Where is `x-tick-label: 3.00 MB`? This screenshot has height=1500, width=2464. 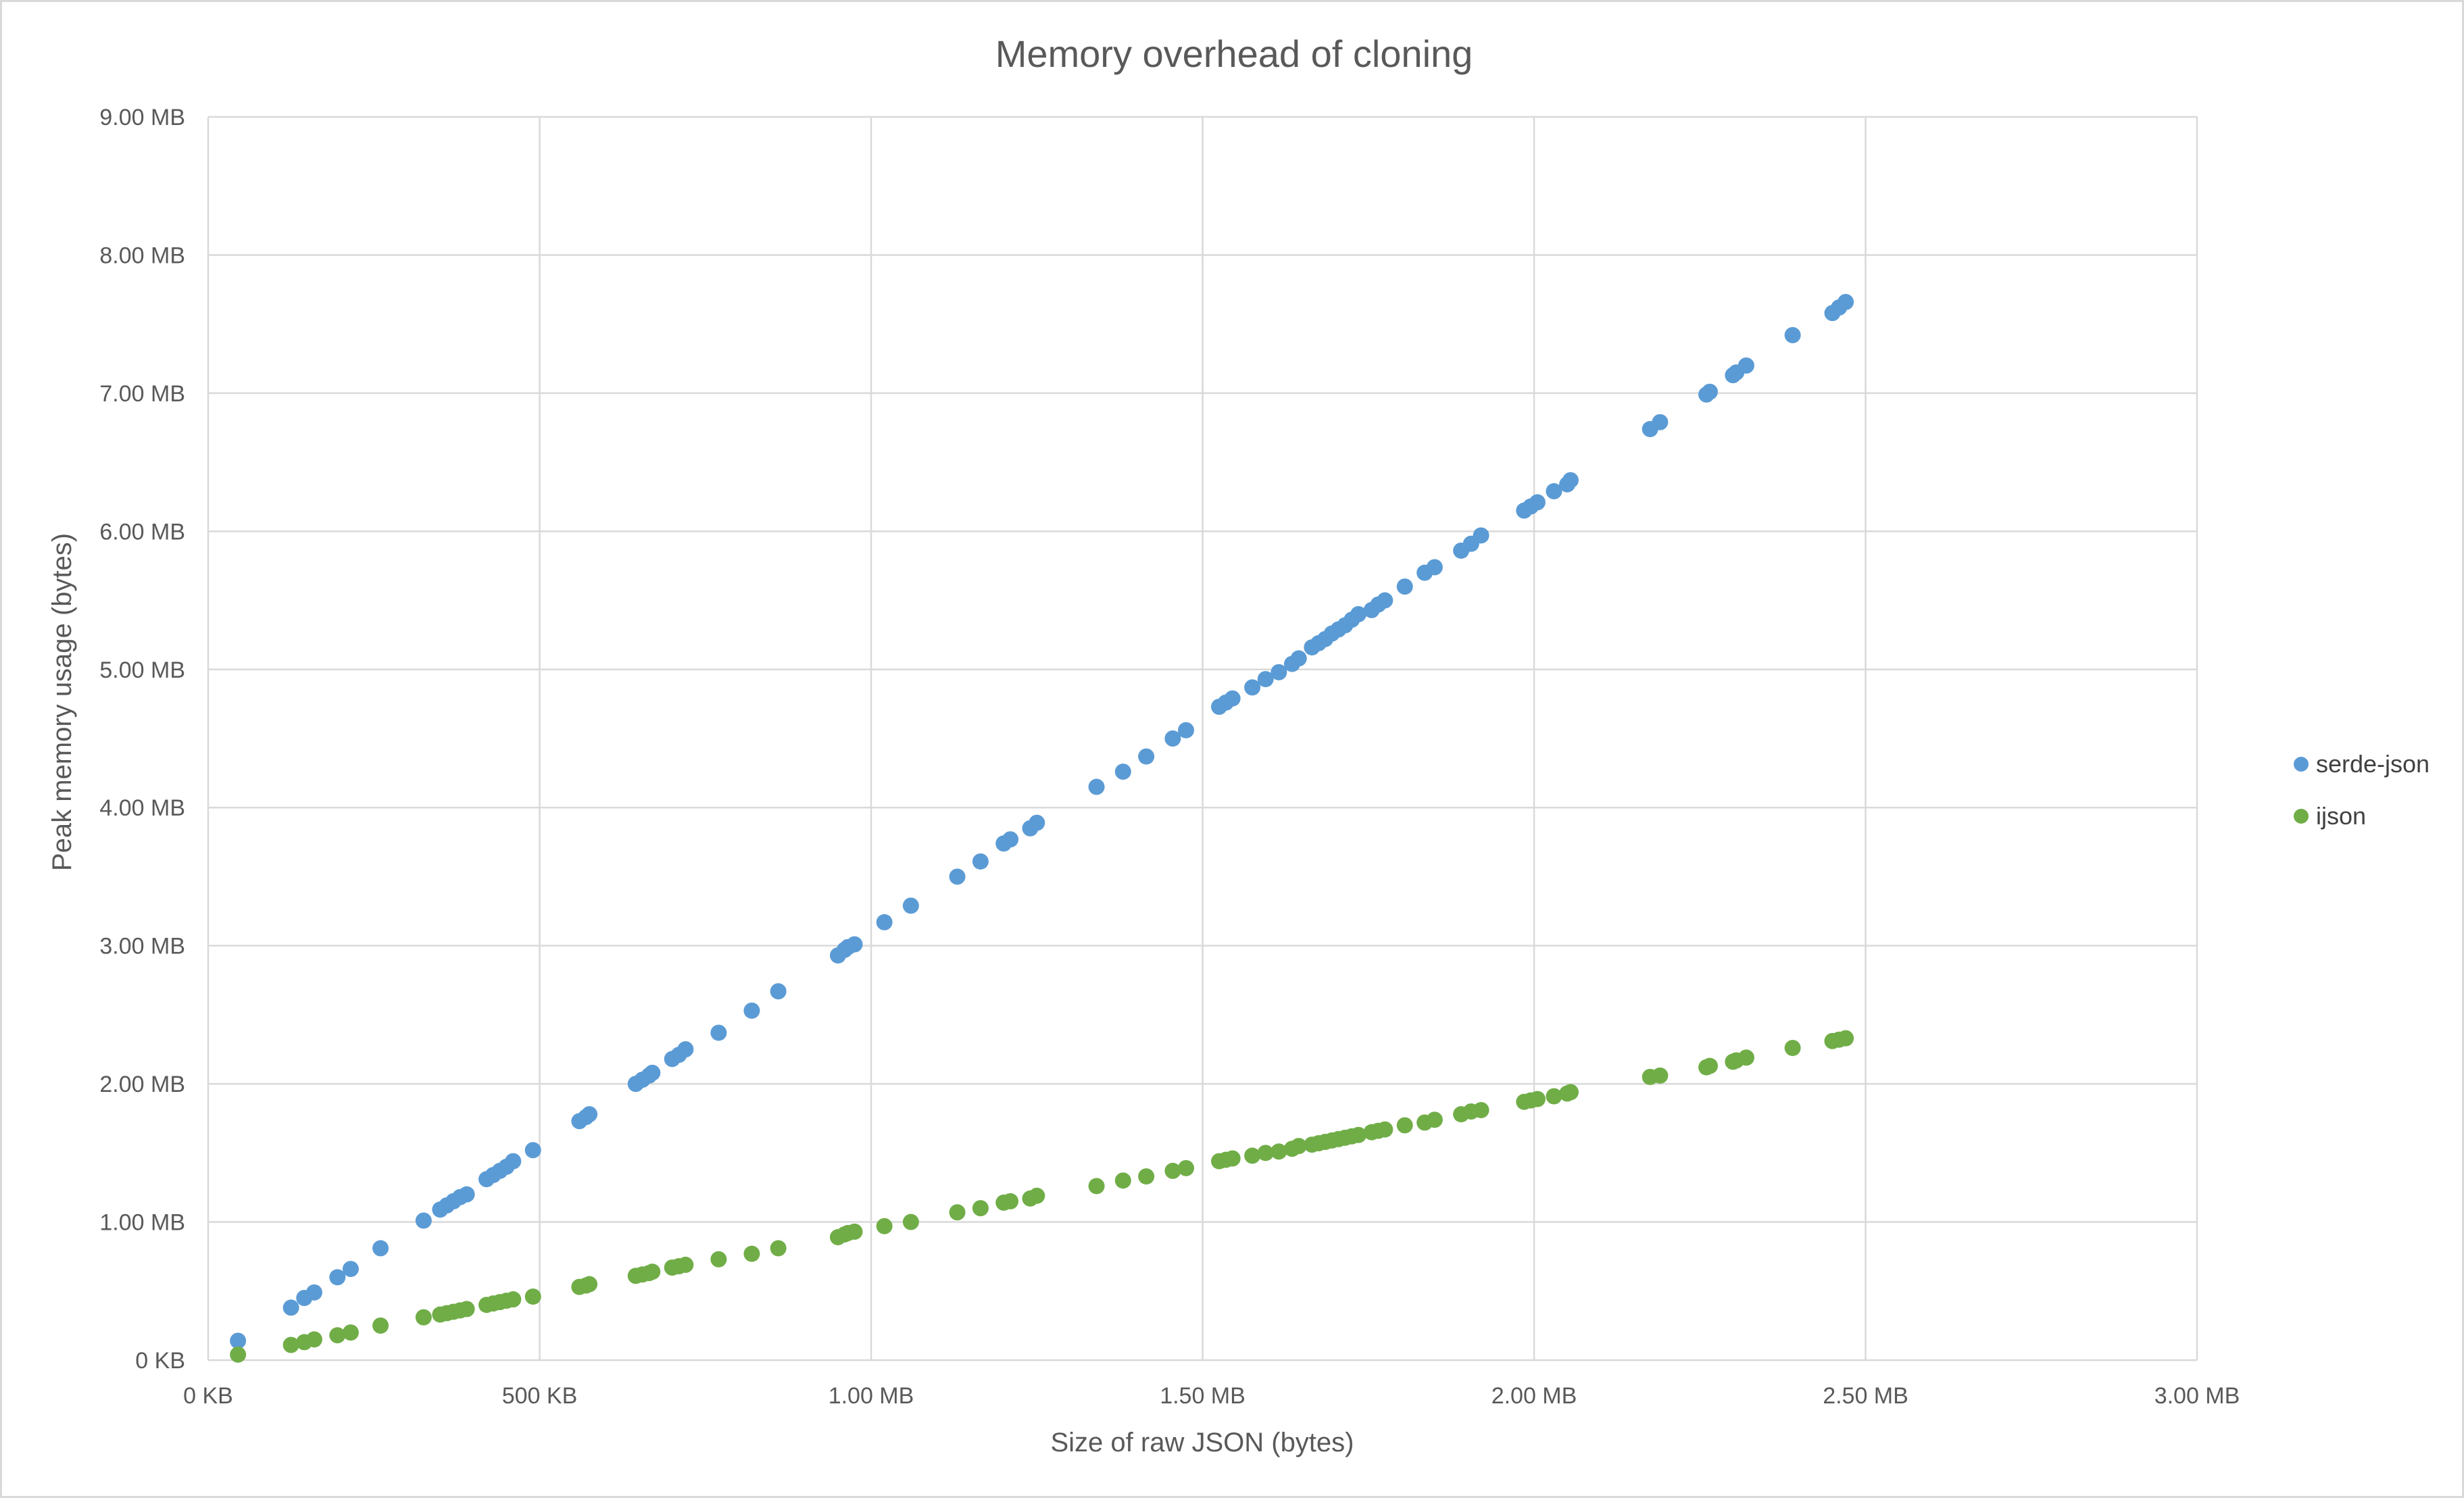
x-tick-label: 3.00 MB is located at coordinates (2197, 1396).